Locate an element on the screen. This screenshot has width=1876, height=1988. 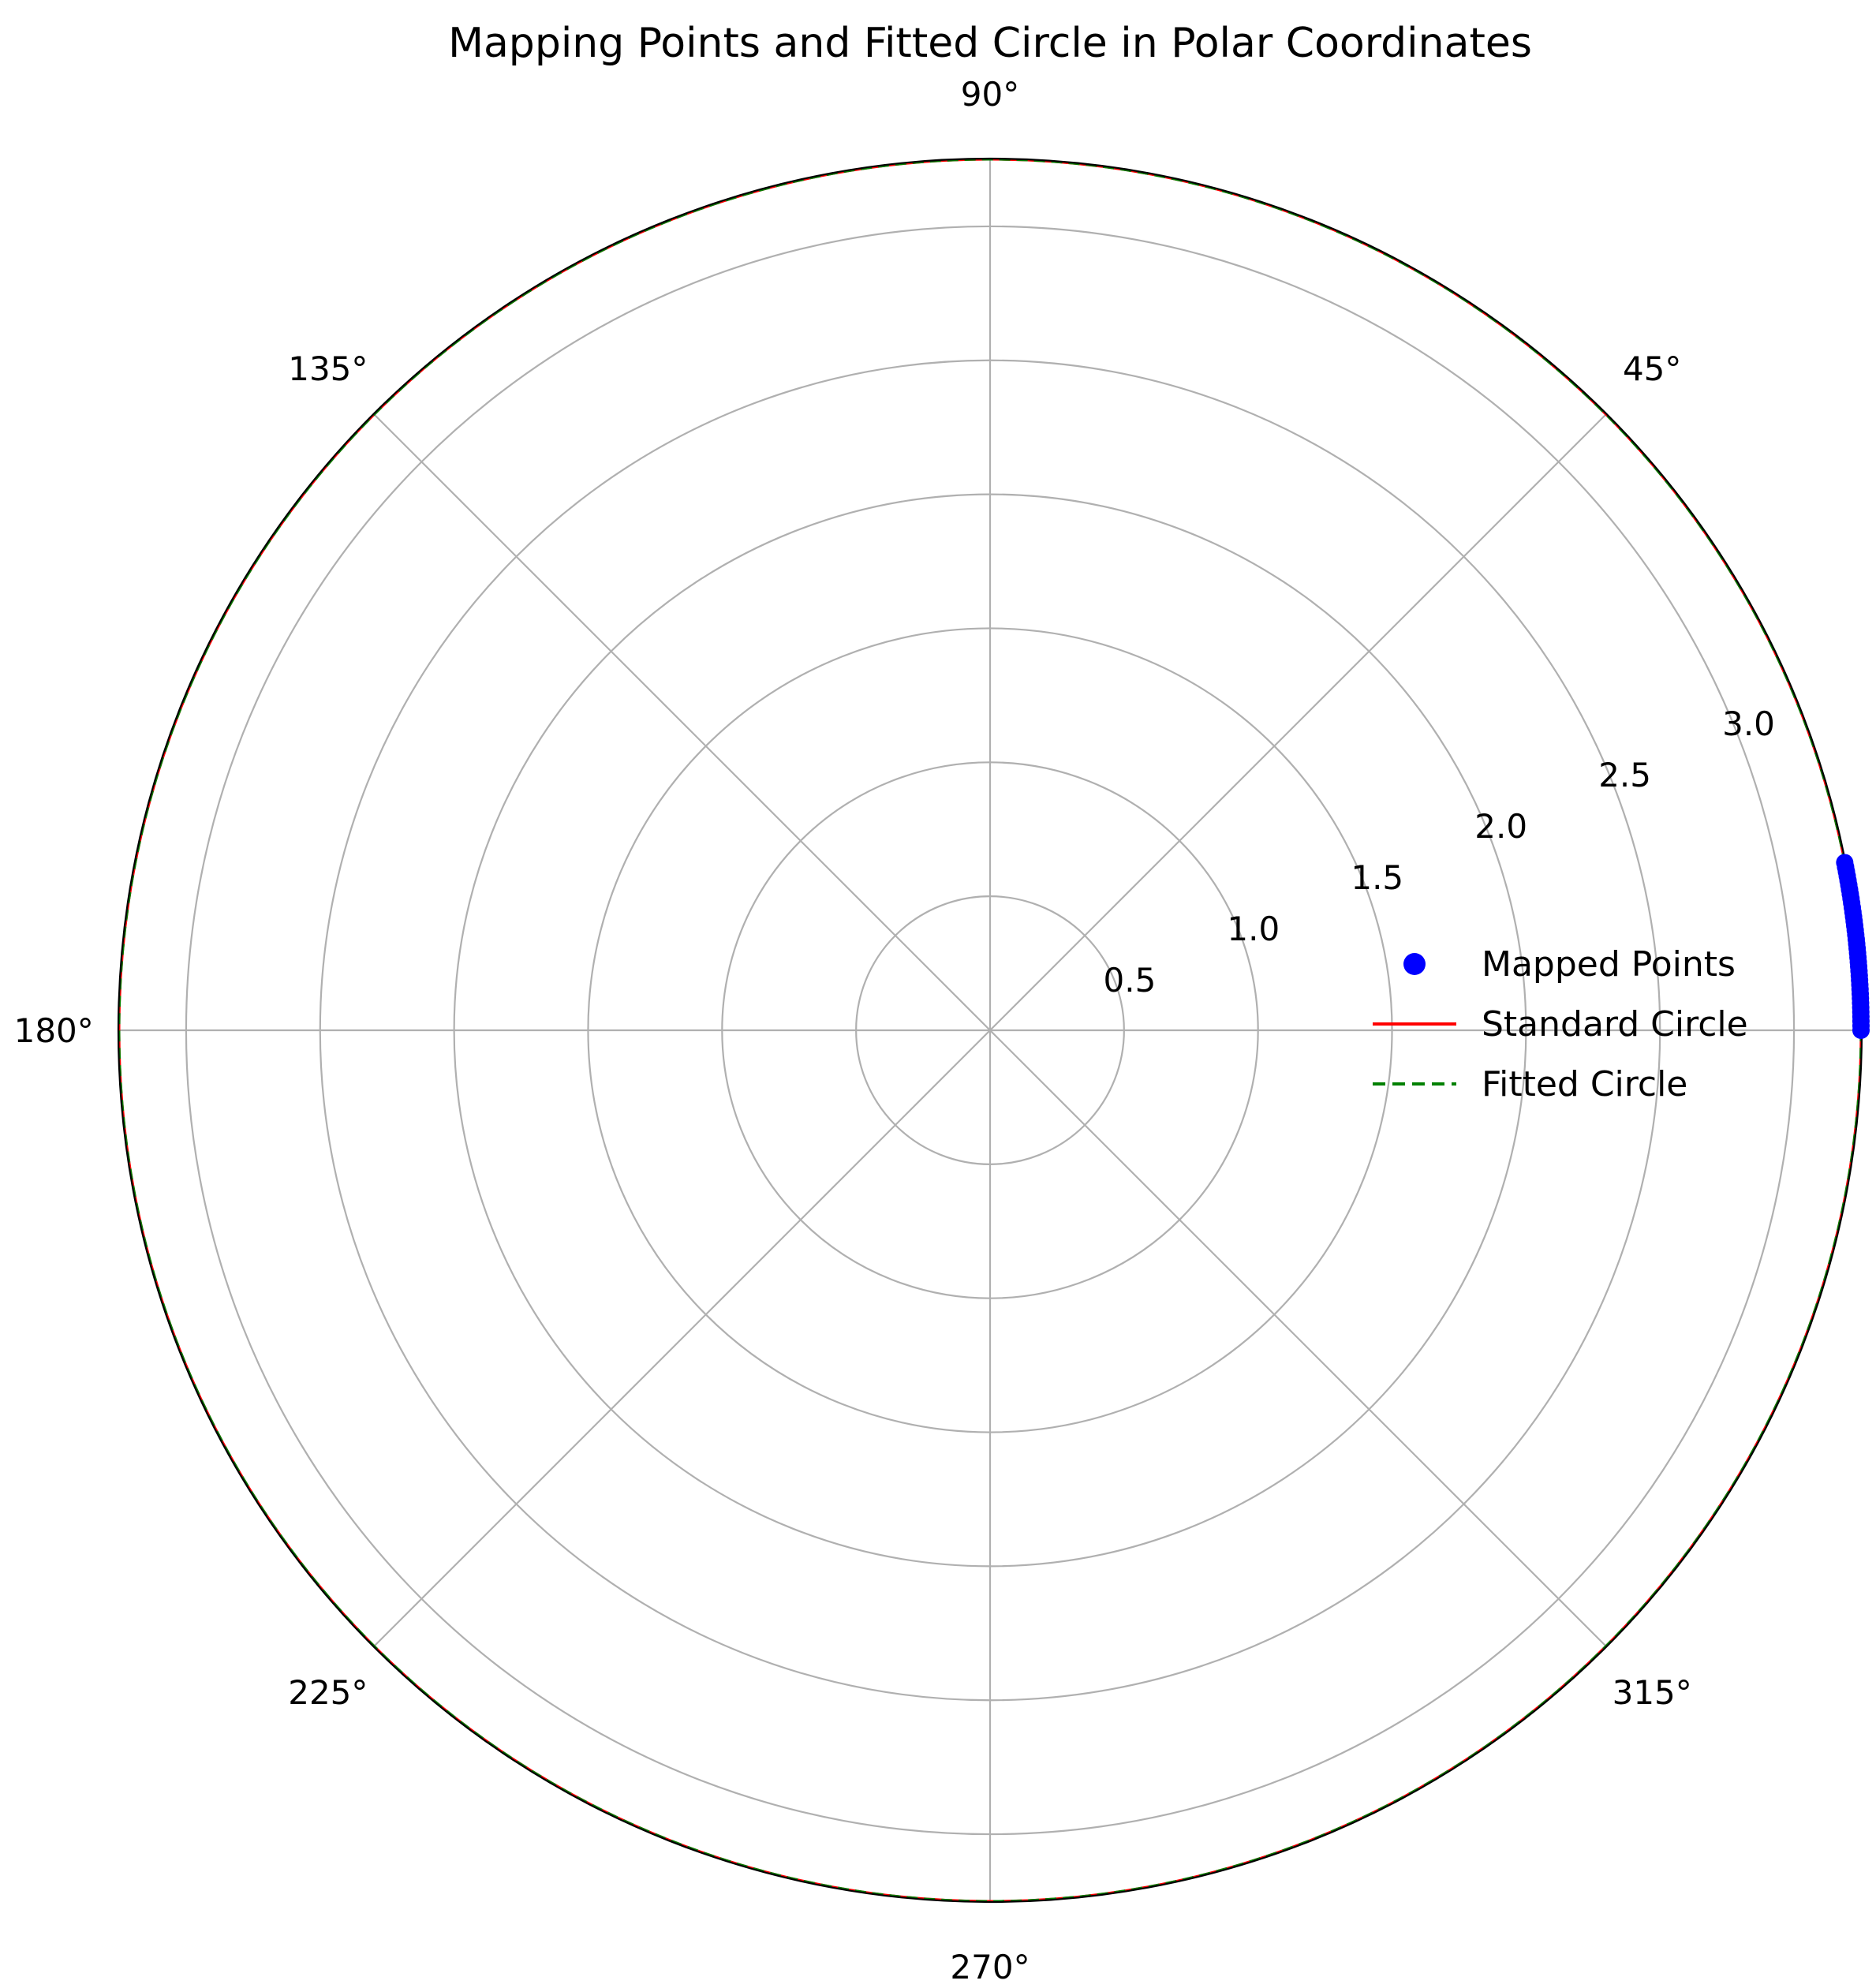
radial-tick-label: 0.5 is located at coordinates (1130, 980).